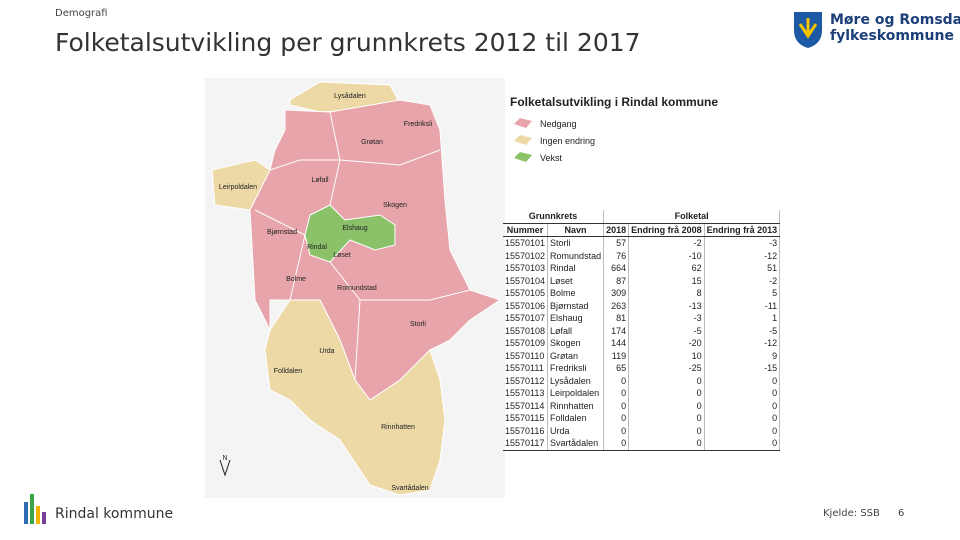 This screenshot has height=540, width=960. What do you see at coordinates (523, 140) in the screenshot?
I see `legend-swatches` at bounding box center [523, 140].